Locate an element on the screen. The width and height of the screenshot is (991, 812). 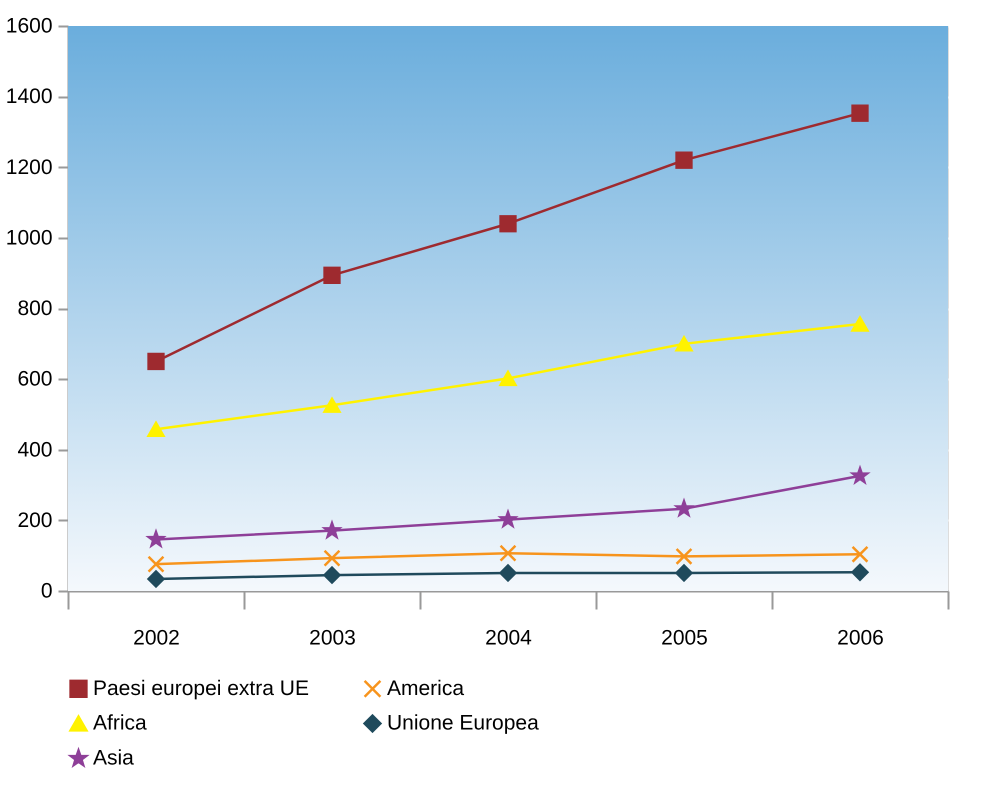
legend-label: Africa is located at coordinates (120, 723).